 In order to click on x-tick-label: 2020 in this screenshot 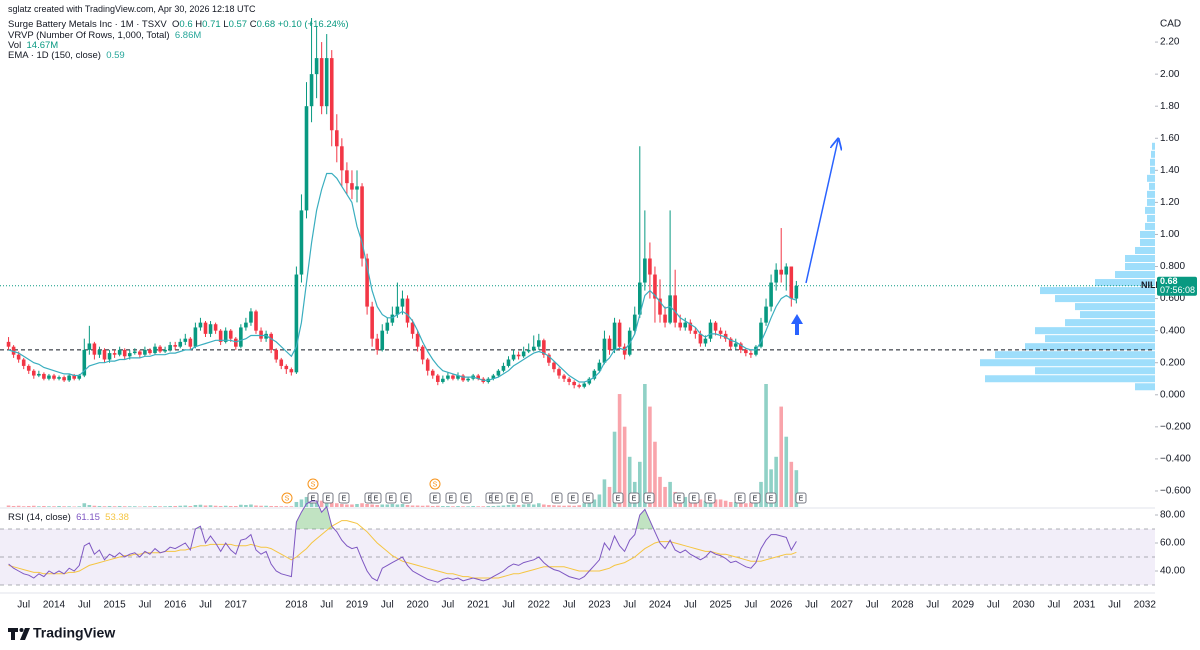, I will do `click(417, 605)`.